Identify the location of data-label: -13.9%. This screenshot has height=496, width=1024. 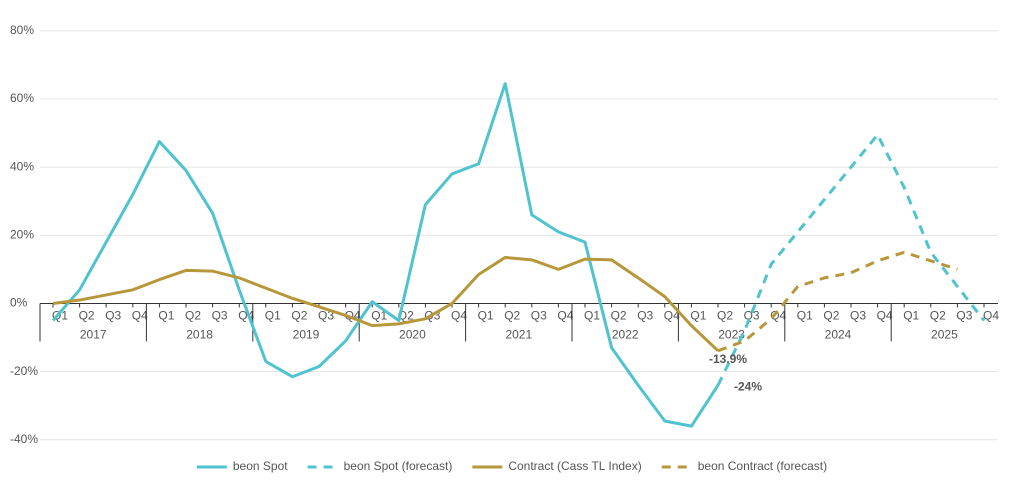
(728, 359).